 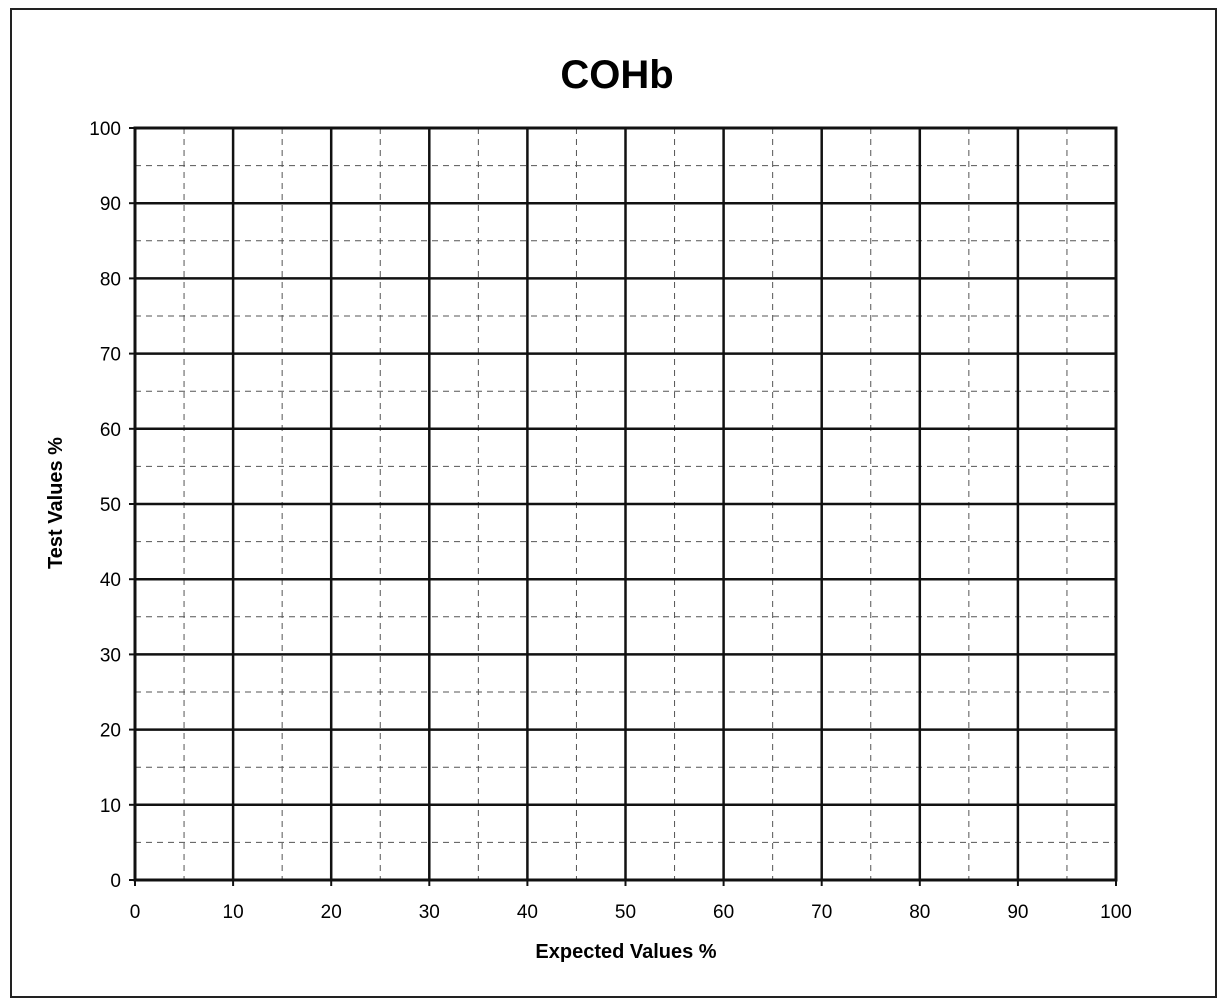 I want to click on y-tick-label: 90, so click(x=110, y=204).